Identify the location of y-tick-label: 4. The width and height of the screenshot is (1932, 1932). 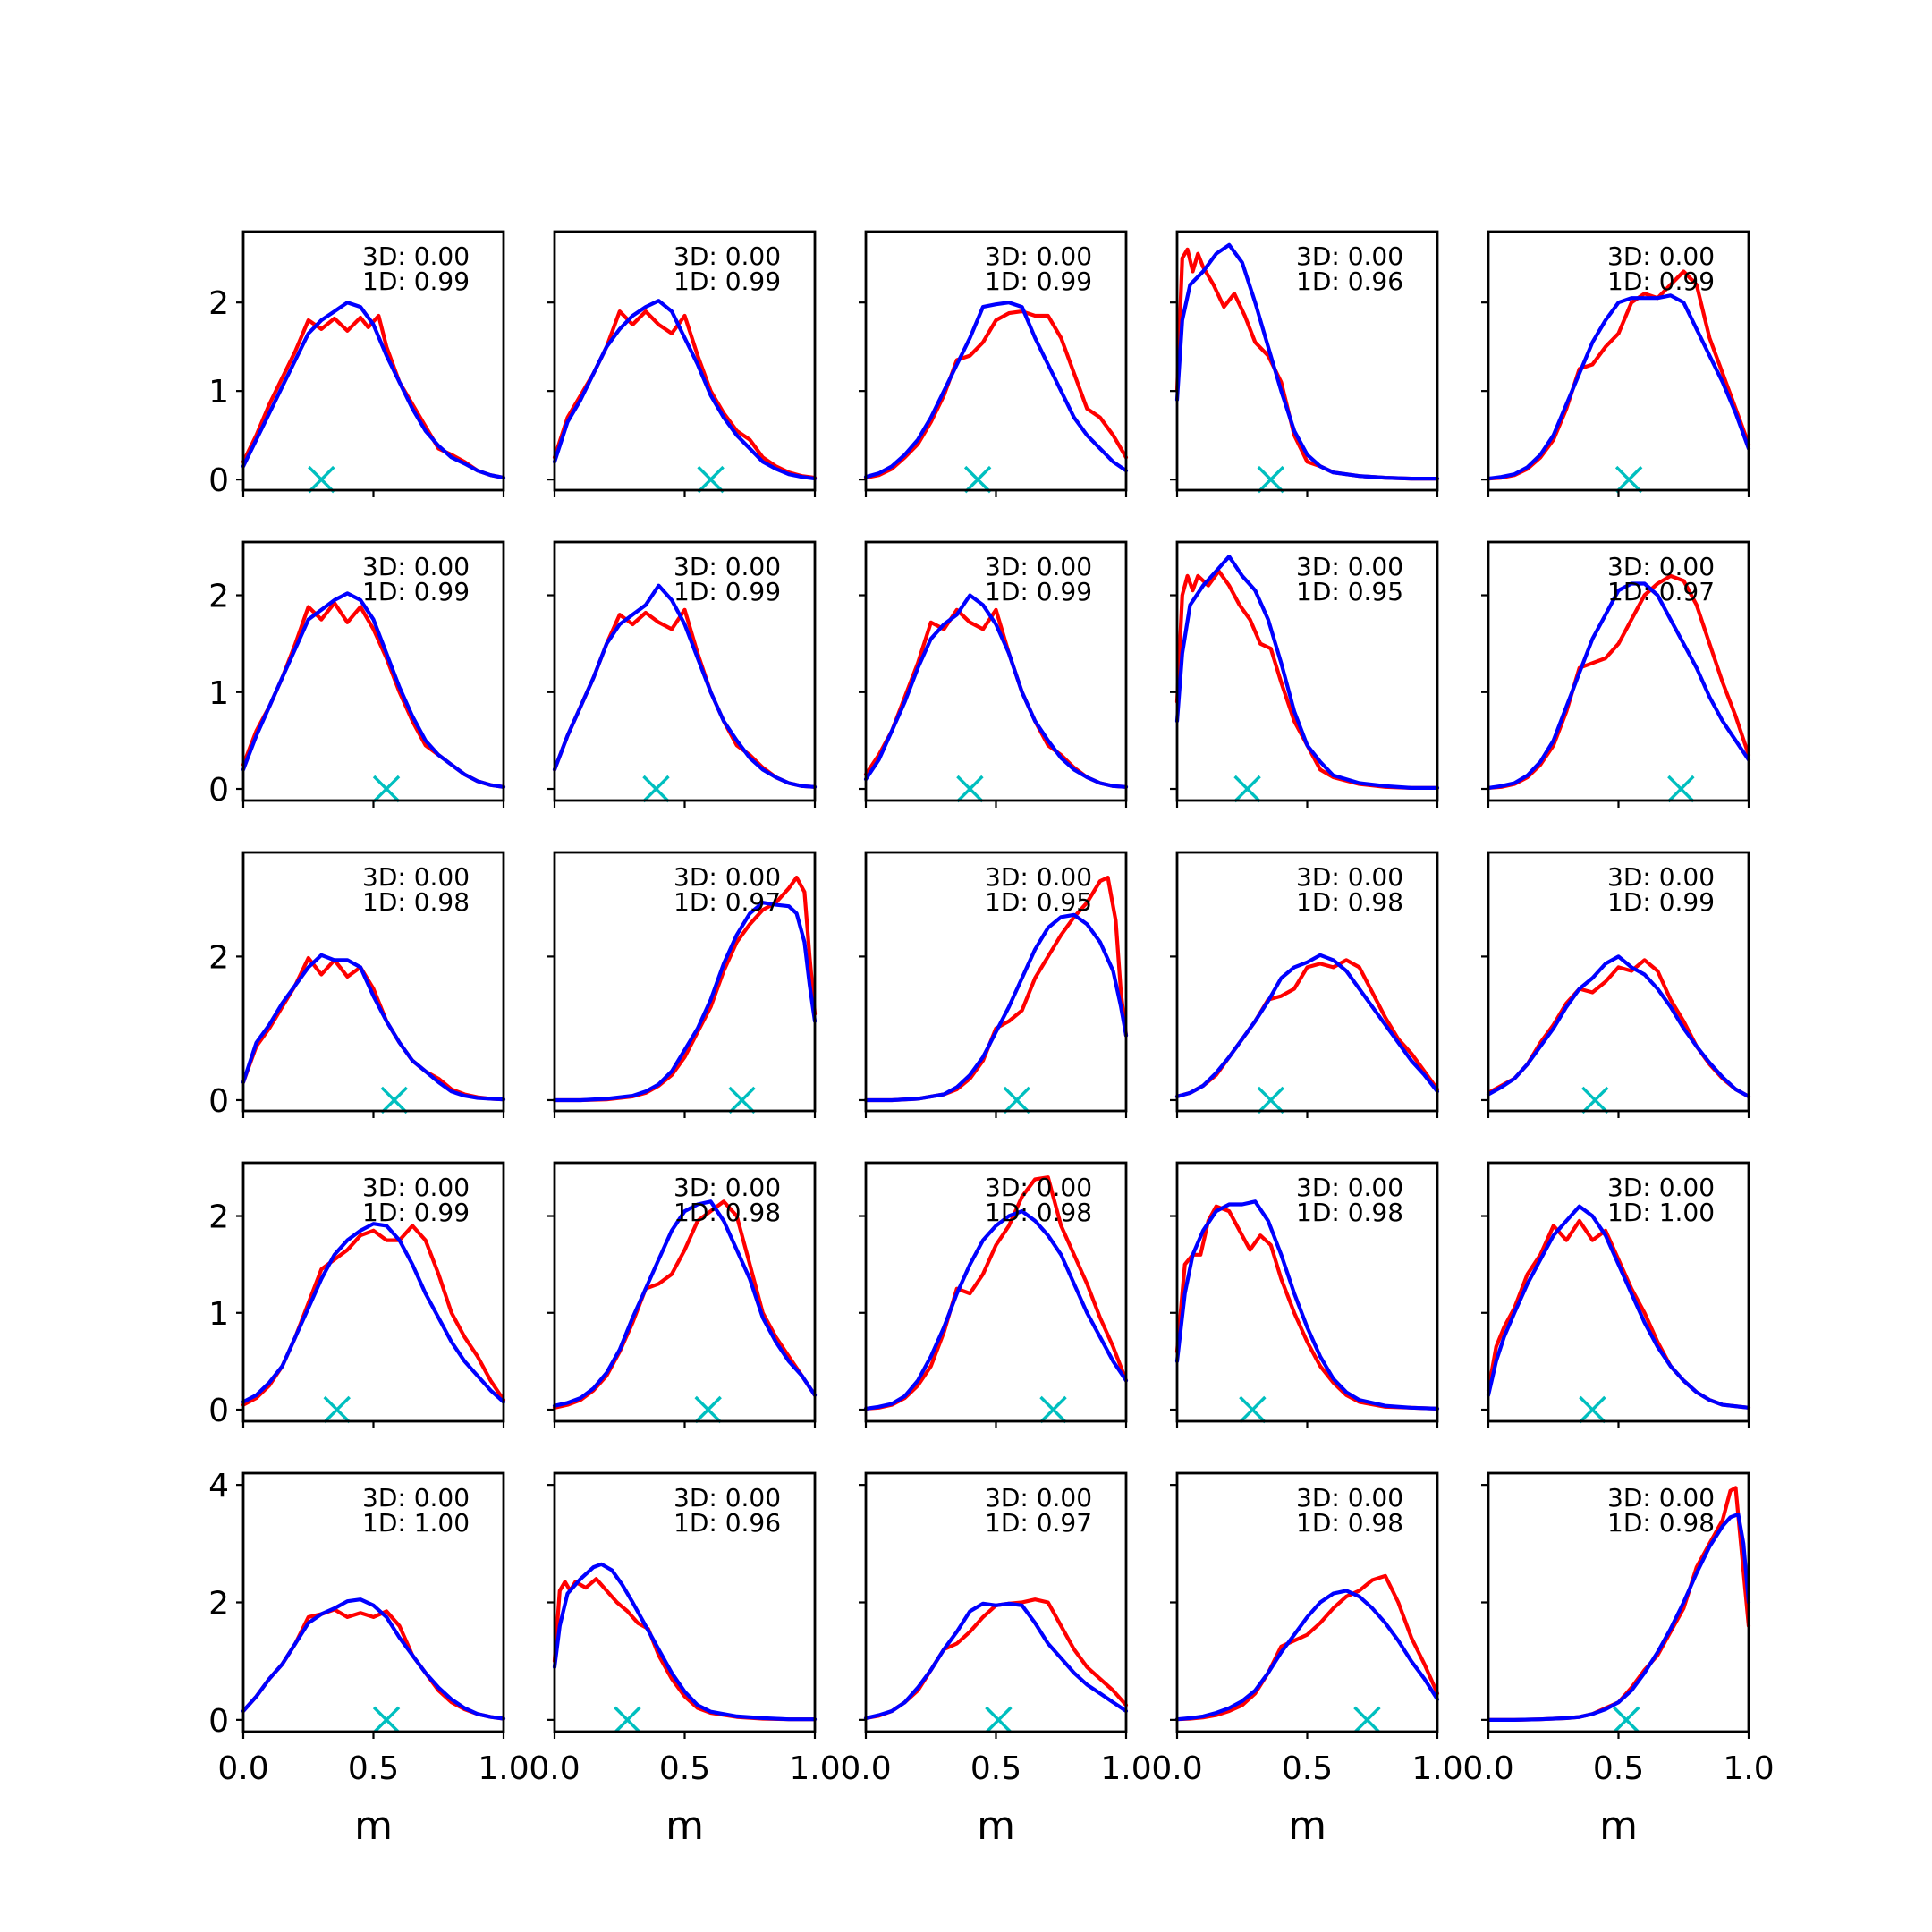
(218, 1486).